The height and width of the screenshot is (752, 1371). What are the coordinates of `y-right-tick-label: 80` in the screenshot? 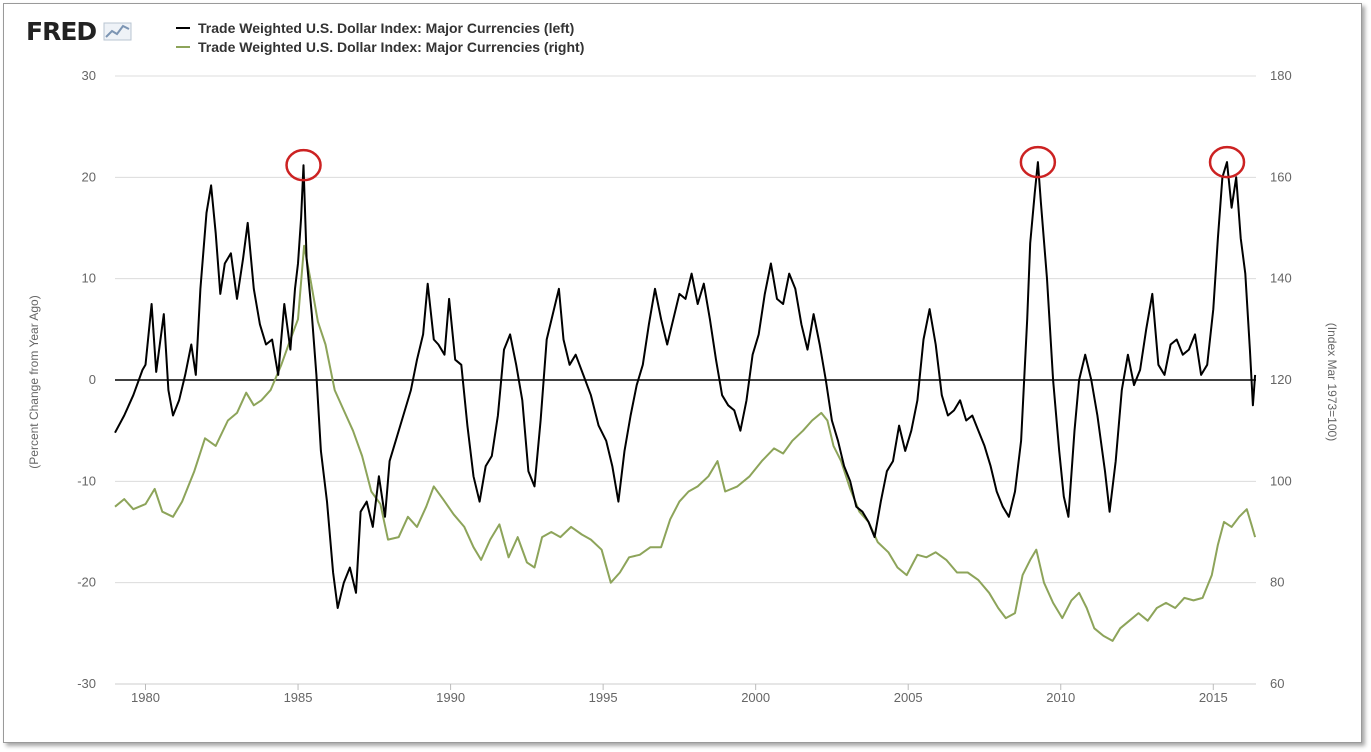 It's located at (1277, 582).